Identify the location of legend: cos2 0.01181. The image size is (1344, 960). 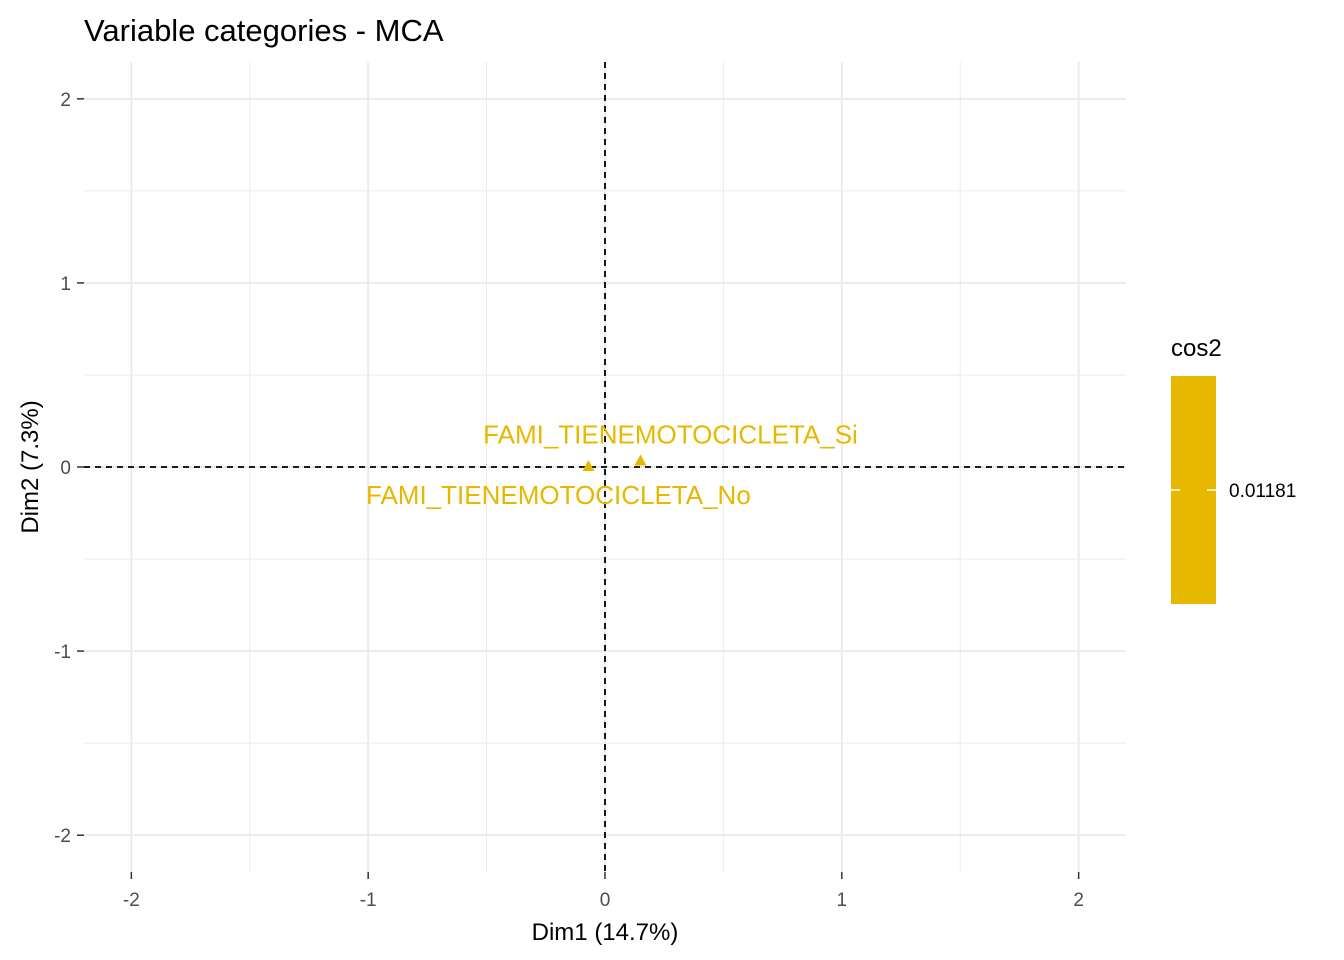
(1233, 469).